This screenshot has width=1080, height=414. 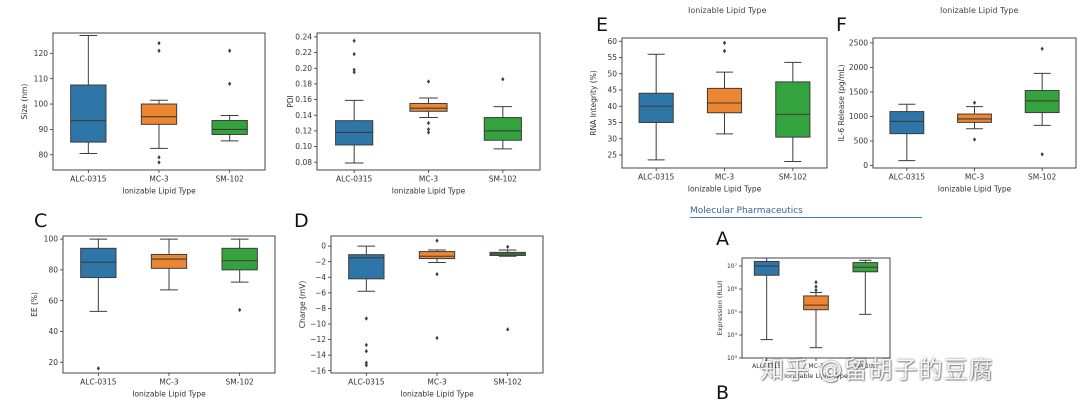 I want to click on il6-ytick-label: 2500, so click(x=858, y=43).